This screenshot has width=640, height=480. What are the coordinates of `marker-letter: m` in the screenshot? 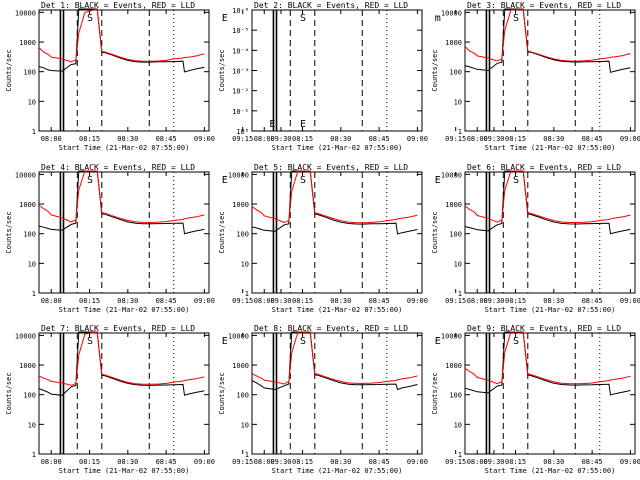 It's located at (438, 18).